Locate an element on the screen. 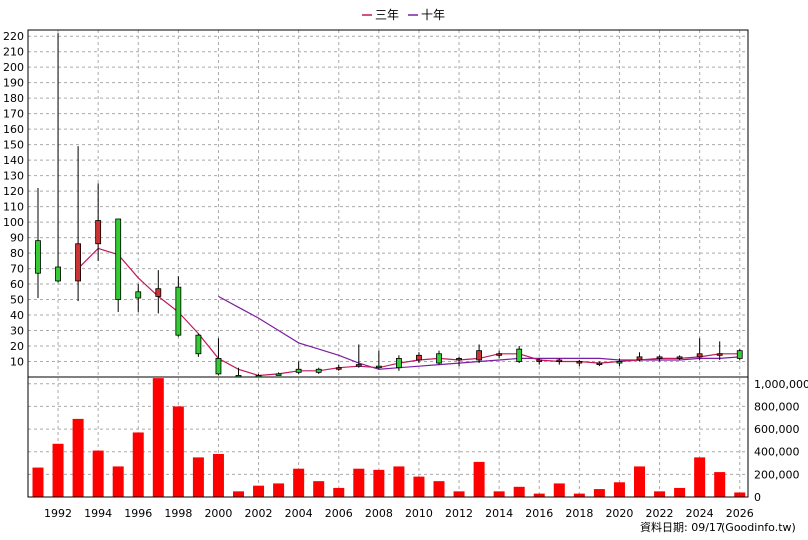 This screenshot has height=540, width=808. x-tick-label: 2024 is located at coordinates (700, 513).